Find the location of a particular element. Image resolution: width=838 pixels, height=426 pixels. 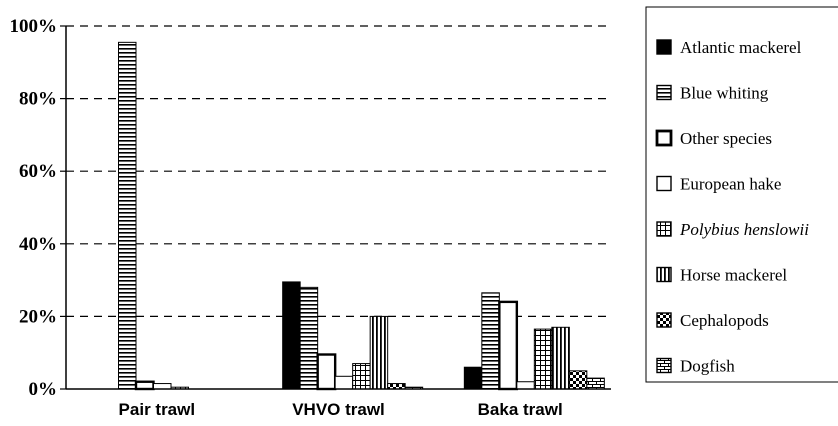

y-tick-label: 80% is located at coordinates (38, 99).